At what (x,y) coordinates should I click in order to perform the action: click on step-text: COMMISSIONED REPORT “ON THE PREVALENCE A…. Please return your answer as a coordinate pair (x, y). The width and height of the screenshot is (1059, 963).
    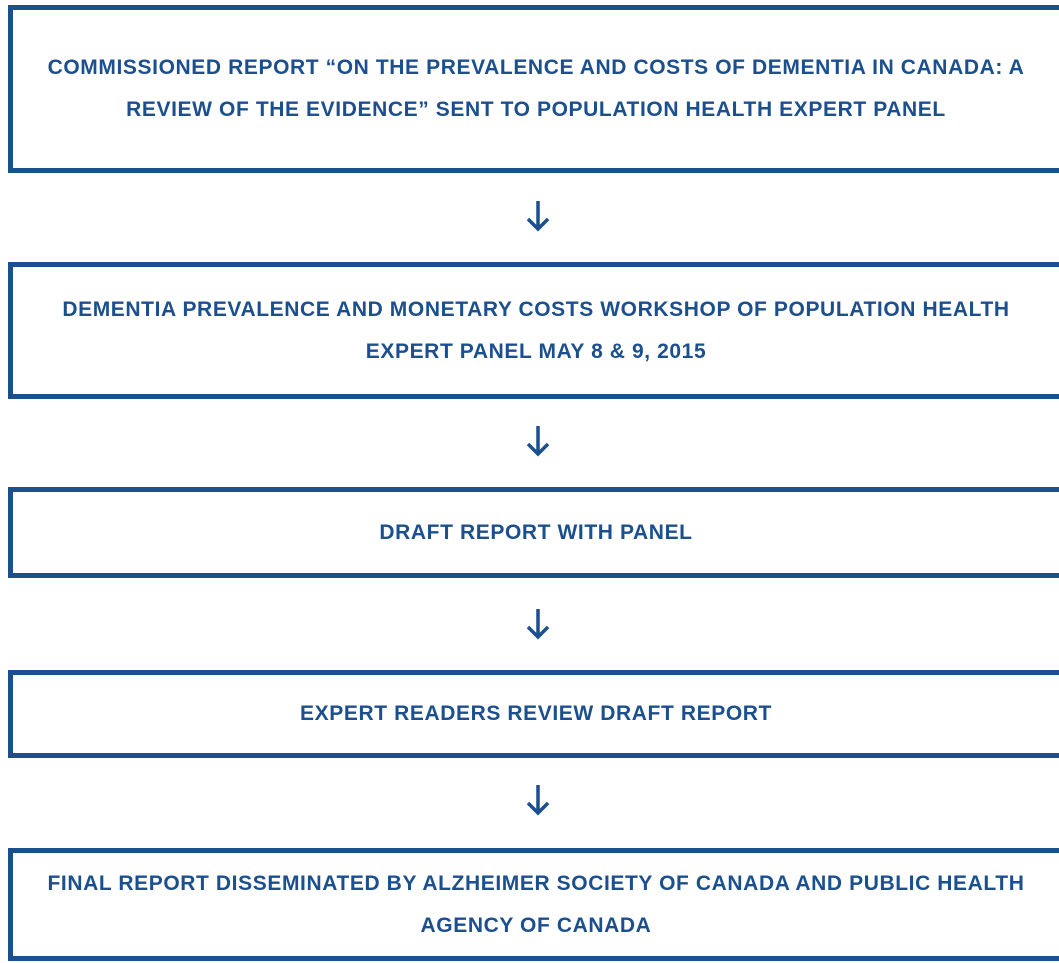
    Looking at the image, I should click on (536, 88).